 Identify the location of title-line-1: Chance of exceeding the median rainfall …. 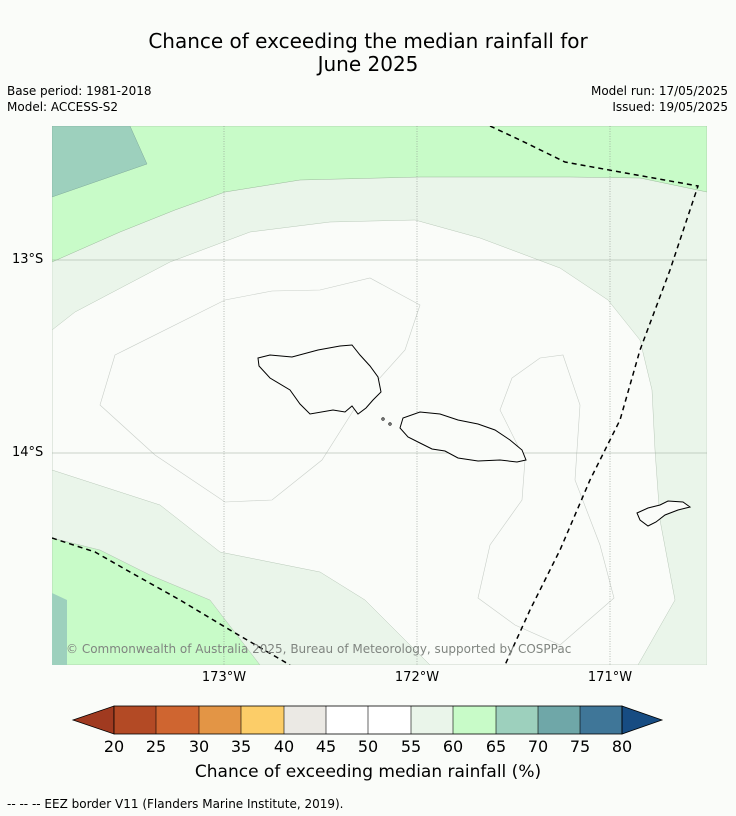
(368, 41).